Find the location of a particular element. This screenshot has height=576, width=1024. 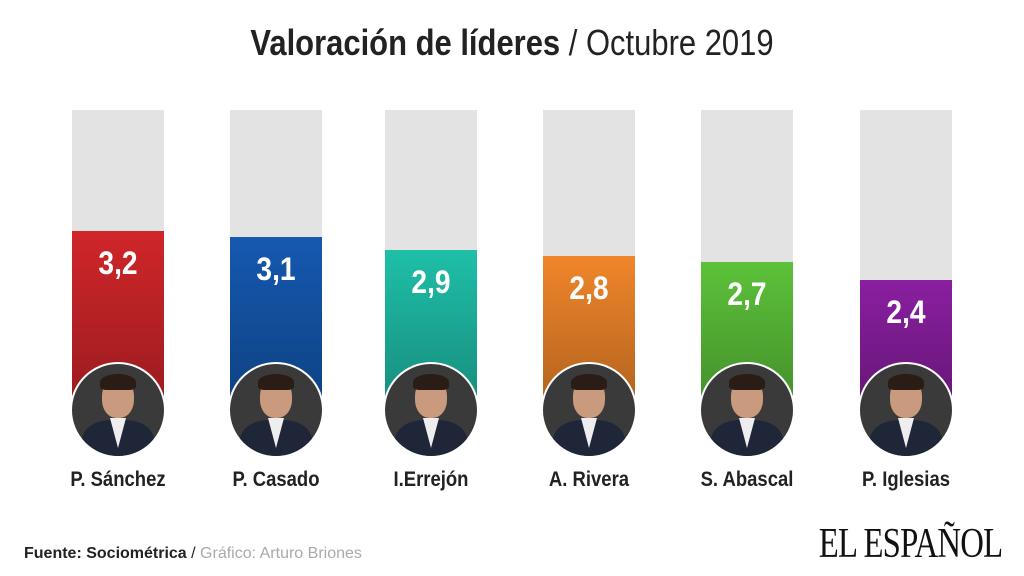

category-label: P. Sánchez is located at coordinates (118, 479).